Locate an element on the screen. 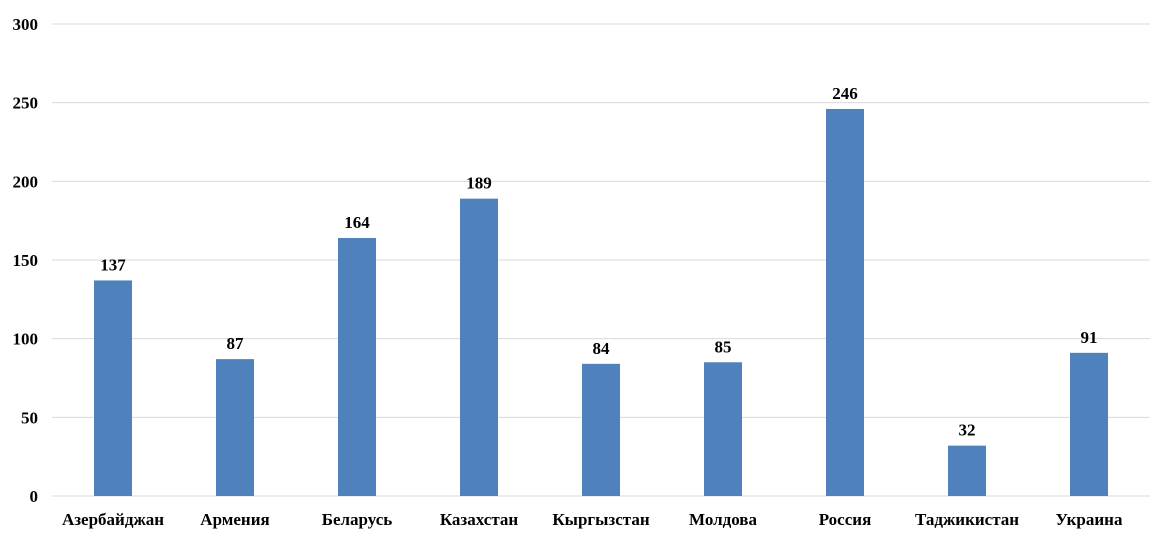 The width and height of the screenshot is (1162, 547). y-tick-label: 150 is located at coordinates (26, 260).